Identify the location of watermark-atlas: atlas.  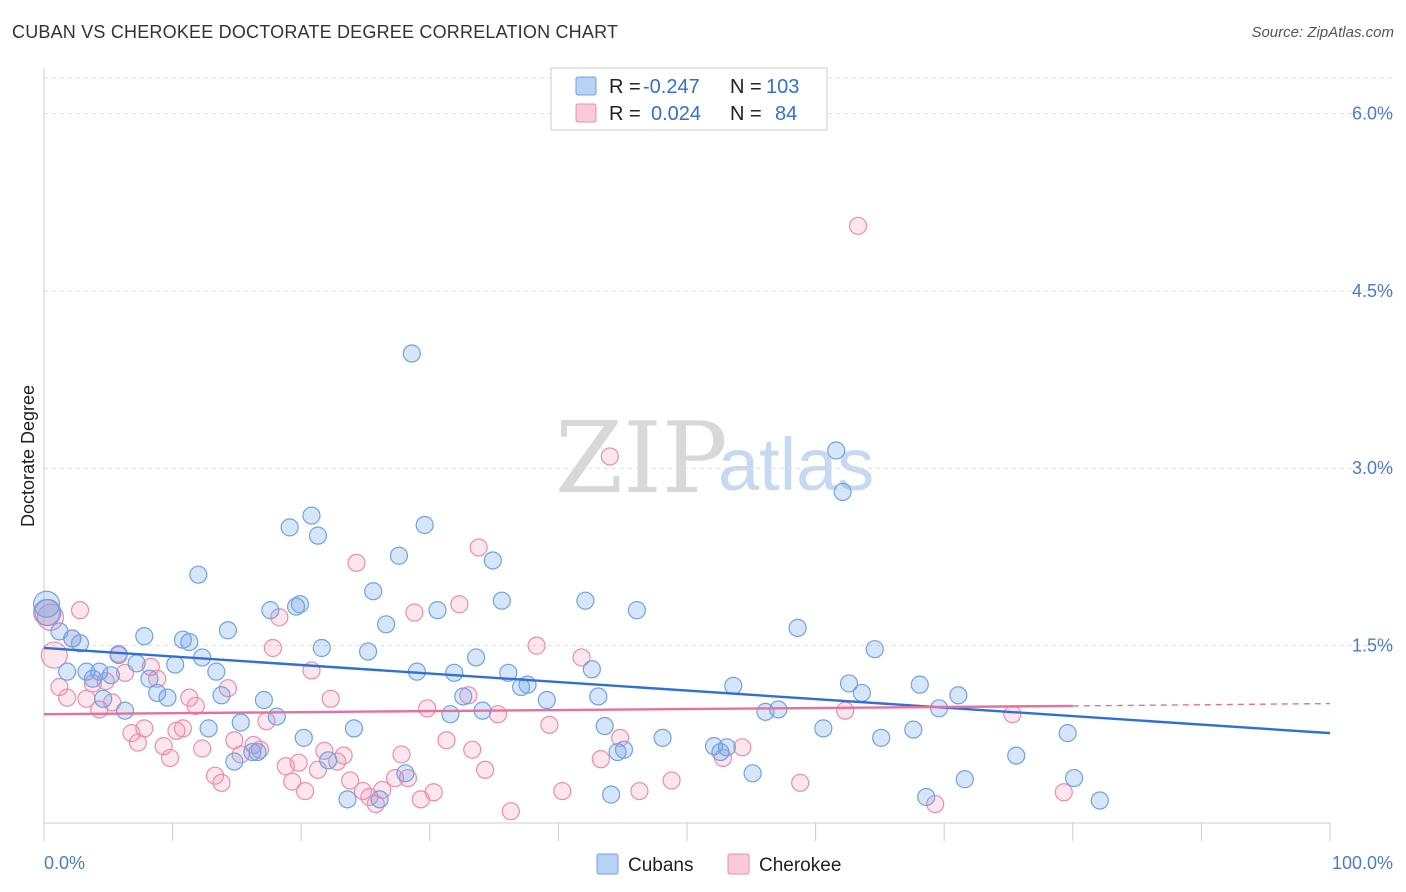
(796, 464).